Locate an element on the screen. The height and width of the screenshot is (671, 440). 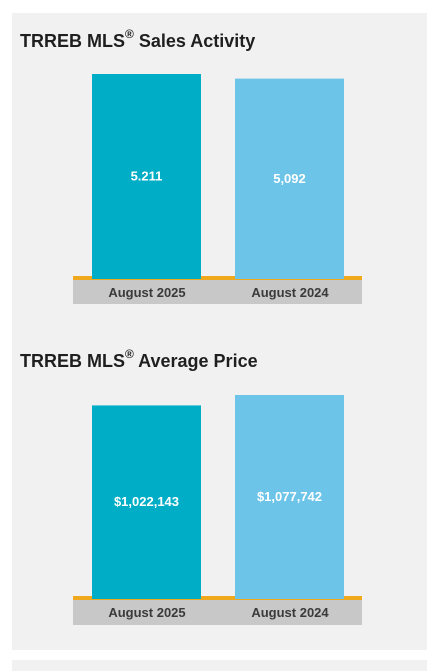
bar-value-label: $1,022,143 is located at coordinates (146, 501).